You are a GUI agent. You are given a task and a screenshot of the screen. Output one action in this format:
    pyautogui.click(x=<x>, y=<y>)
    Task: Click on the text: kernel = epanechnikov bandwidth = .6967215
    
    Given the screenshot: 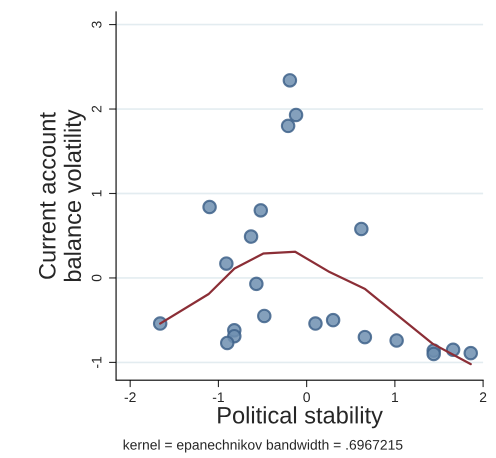 What is the action you would take?
    pyautogui.click(x=263, y=446)
    